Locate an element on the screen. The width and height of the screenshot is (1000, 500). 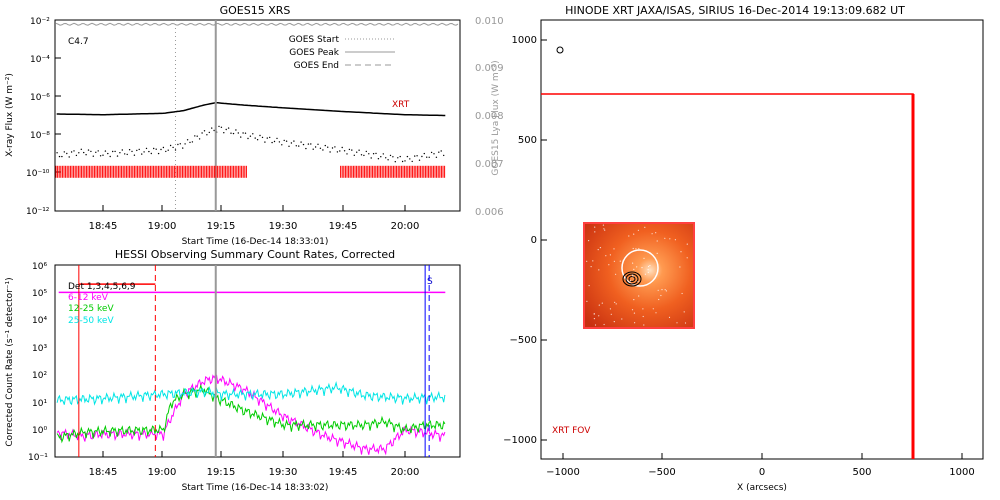
y-tick-label: 10³ is located at coordinates (39, 349).